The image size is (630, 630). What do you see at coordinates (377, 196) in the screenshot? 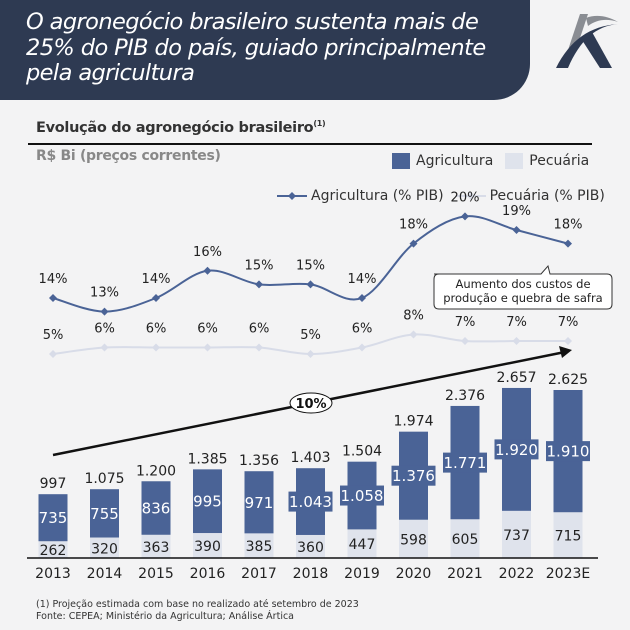
I see `legend-label: Agricultura (% PIB)` at bounding box center [377, 196].